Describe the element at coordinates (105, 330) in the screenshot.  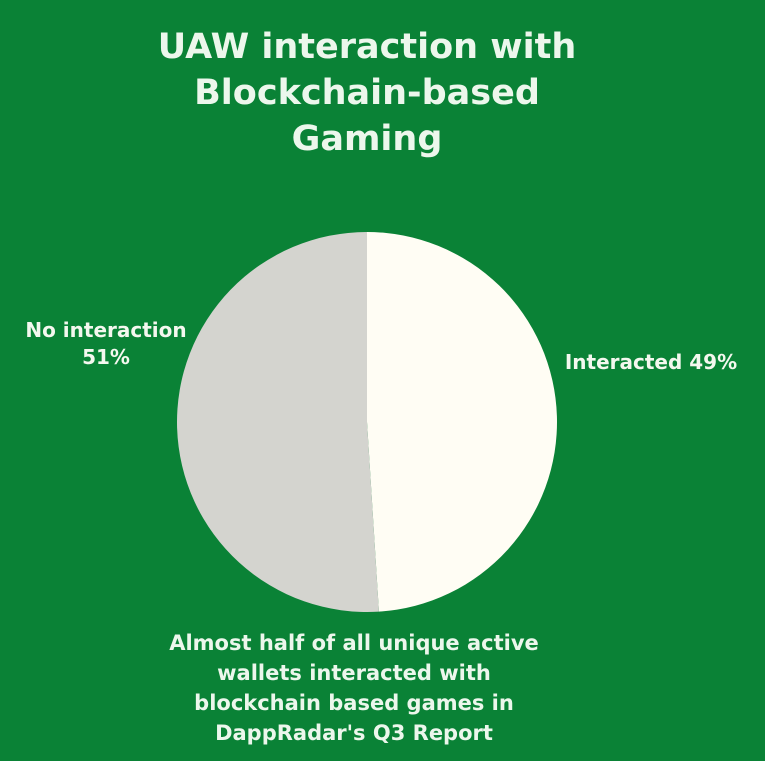
I see `slice-label-no-interaction-name: No interaction` at that location.